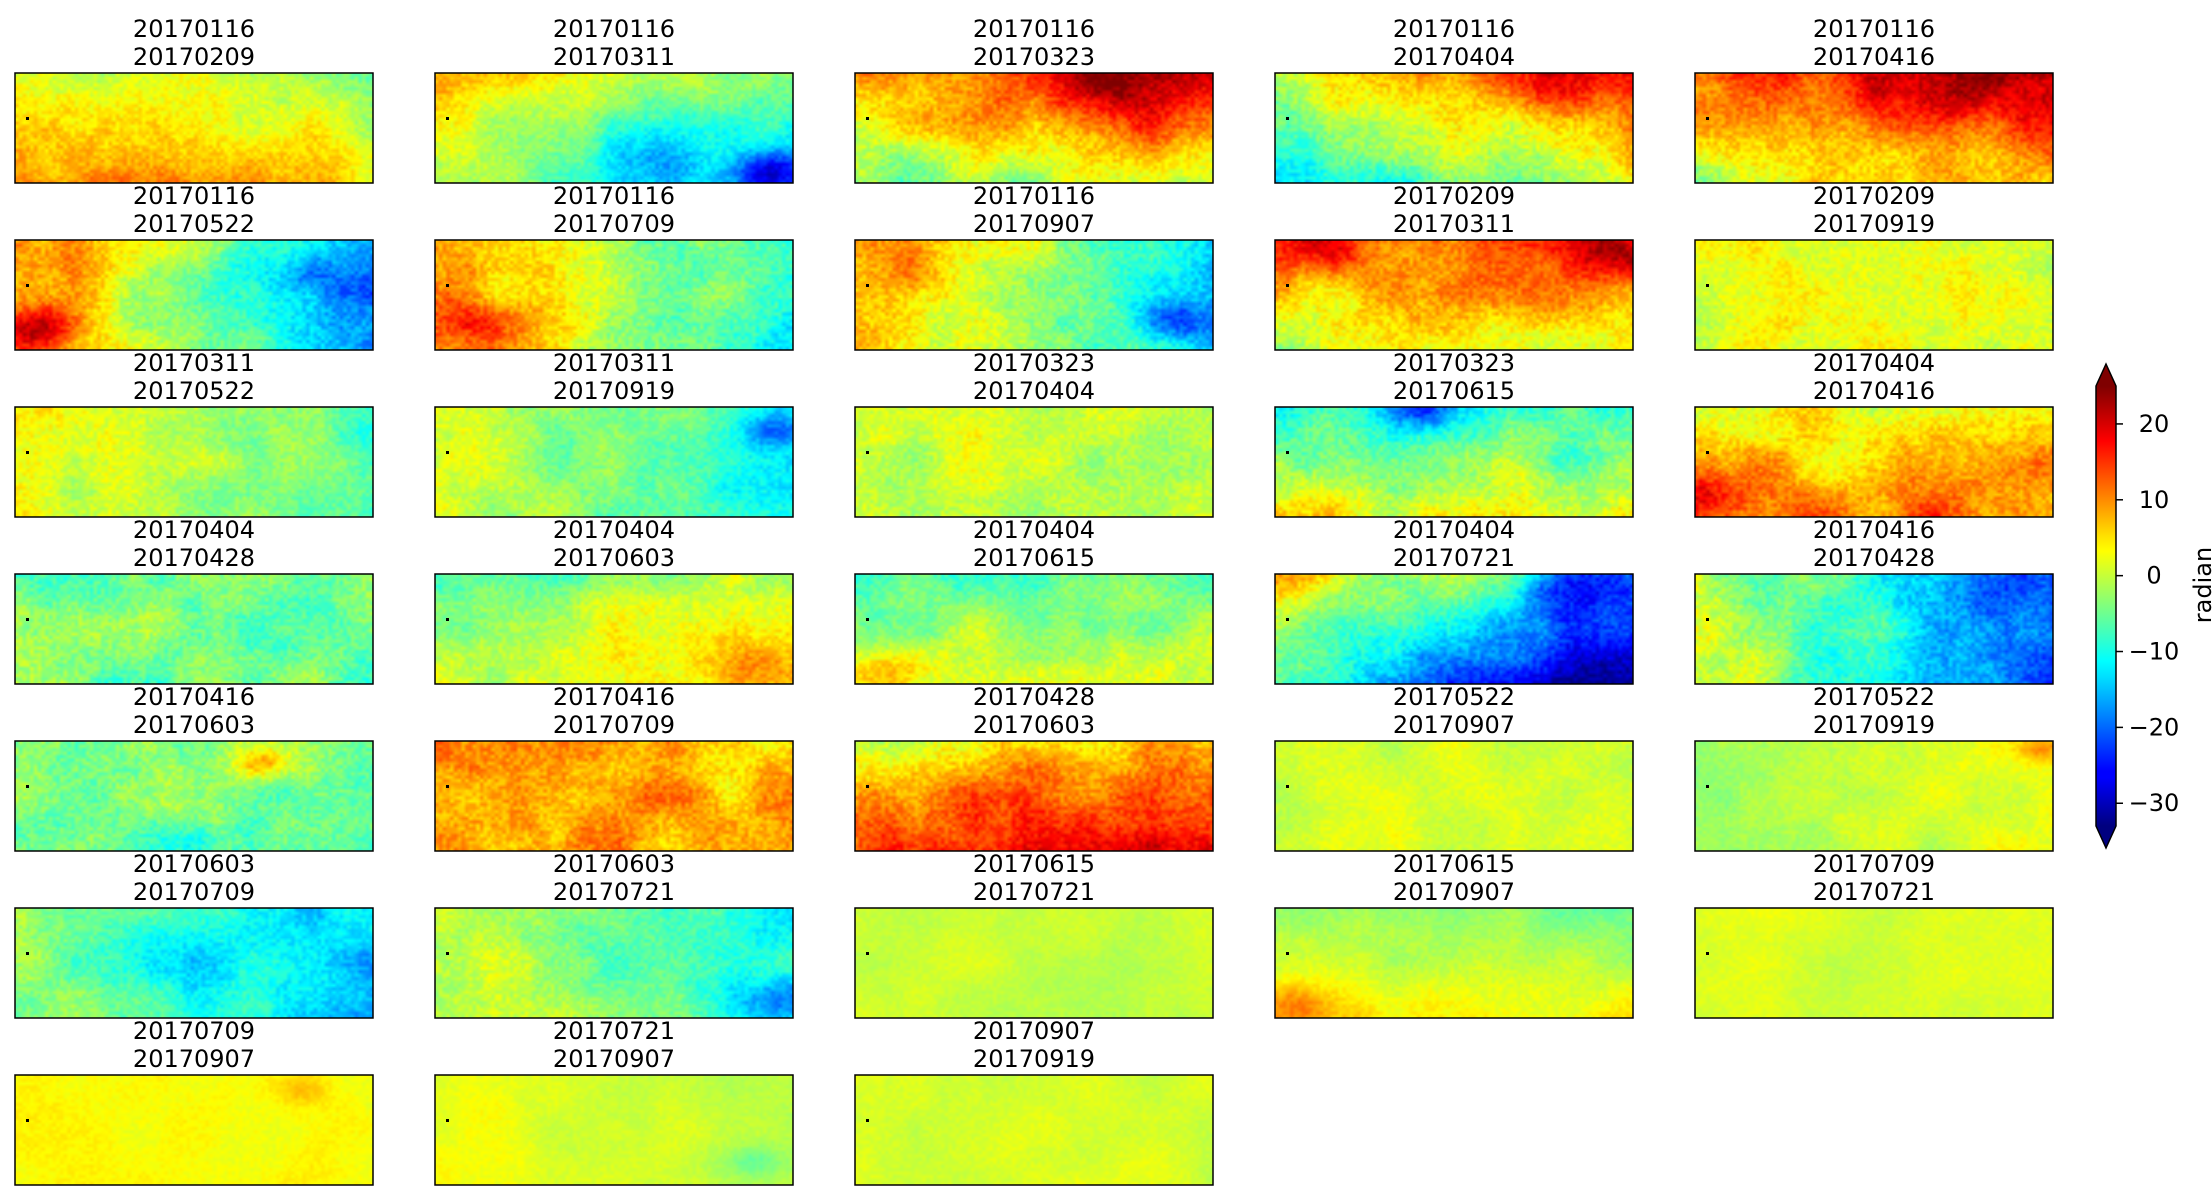  I want to click on colorbar-label: radian, so click(2200, 585).